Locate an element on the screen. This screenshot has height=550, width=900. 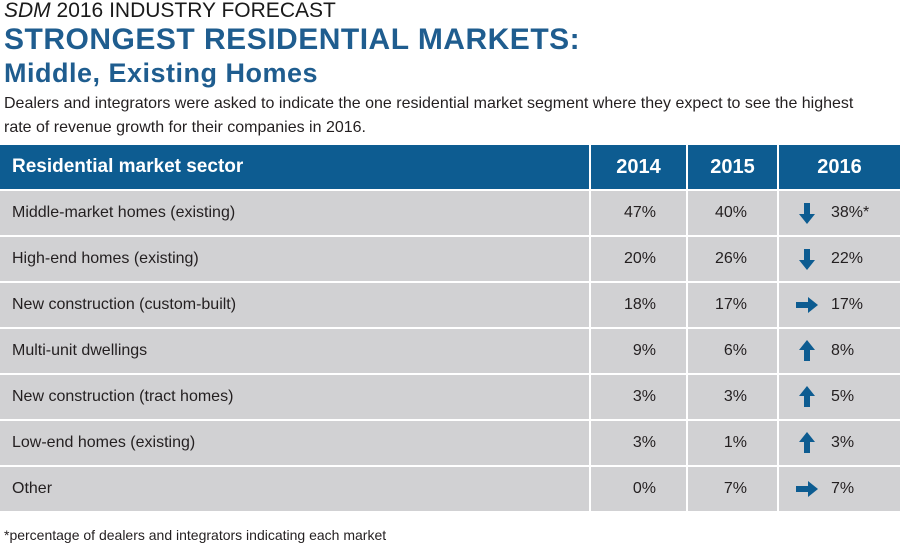
table-row: Low-end homes (existing) 3% 1% 3% is located at coordinates (450, 443).